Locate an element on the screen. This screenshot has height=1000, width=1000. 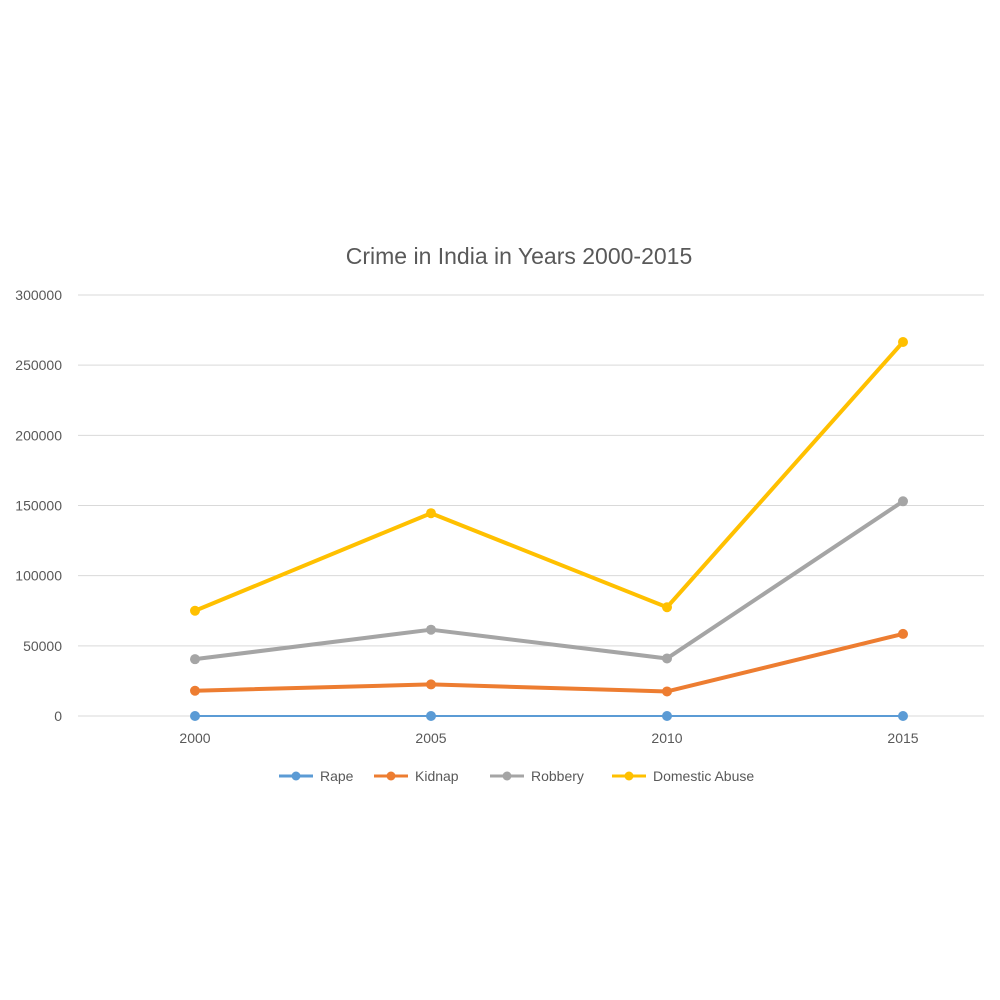
x-axis-tick-labels: 2000 2005 2010 2015 is located at coordinates (548, 738).